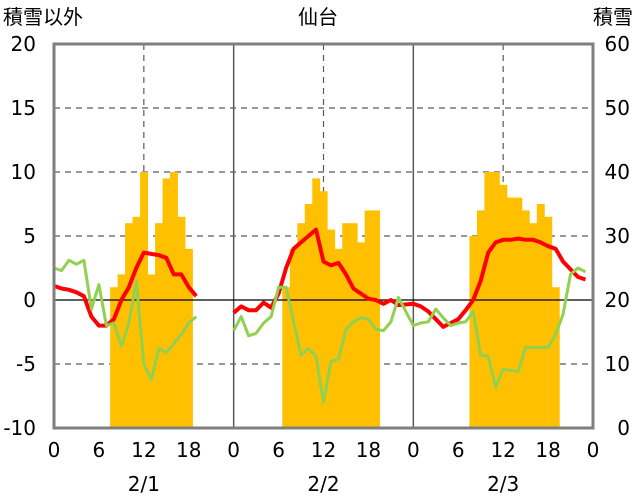 Image resolution: width=636 pixels, height=501 pixels. I want to click on left-tick-label: 20, so click(23, 44).